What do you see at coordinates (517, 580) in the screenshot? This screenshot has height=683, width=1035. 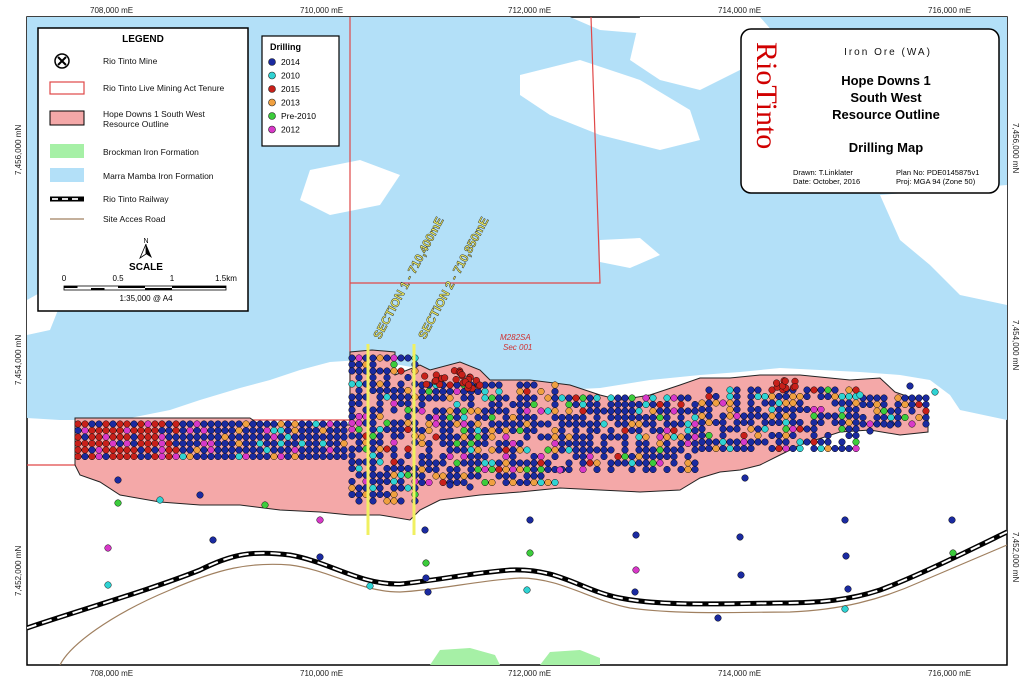 I see `railway-centerline` at bounding box center [517, 580].